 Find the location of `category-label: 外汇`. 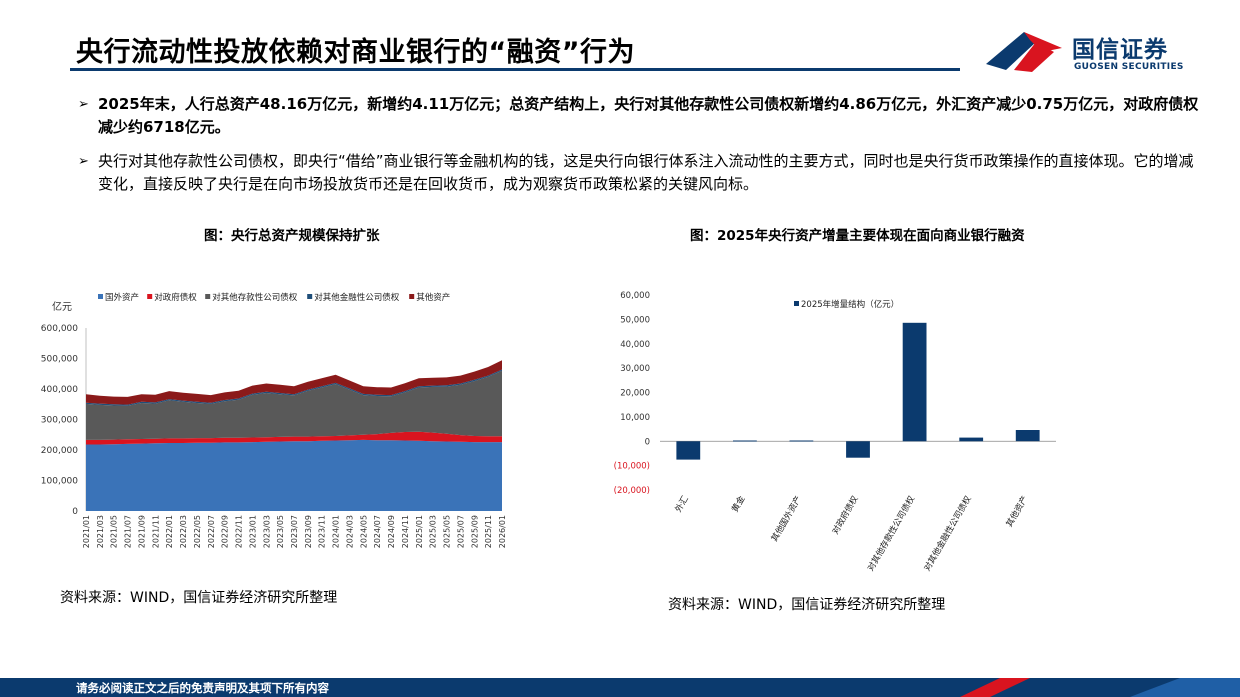

category-label: 外汇 is located at coordinates (682, 504).